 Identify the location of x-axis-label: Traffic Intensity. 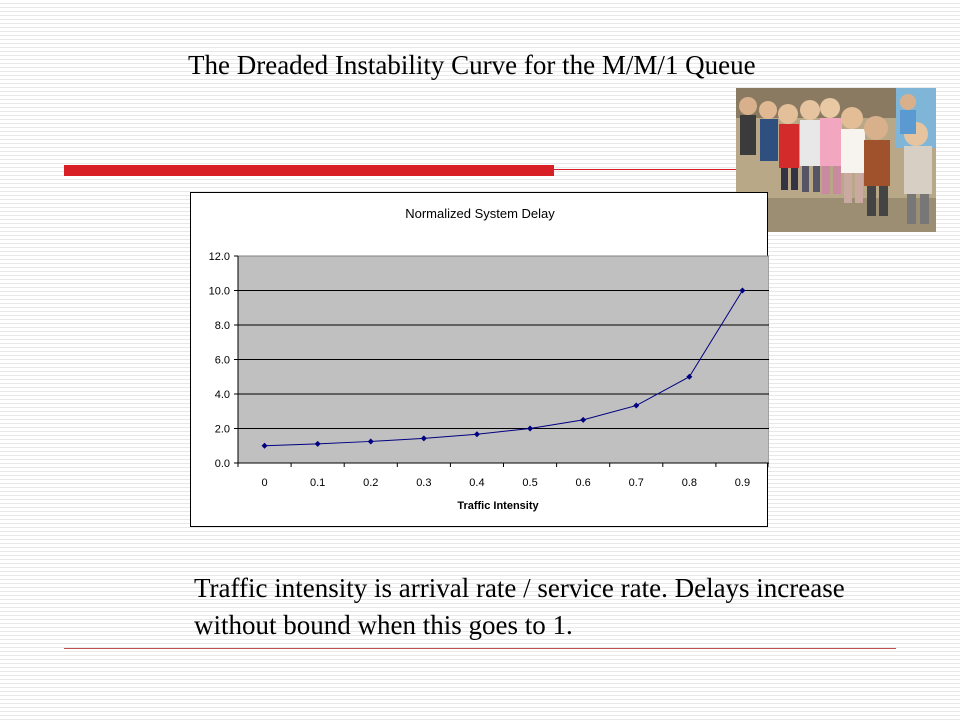
(498, 506).